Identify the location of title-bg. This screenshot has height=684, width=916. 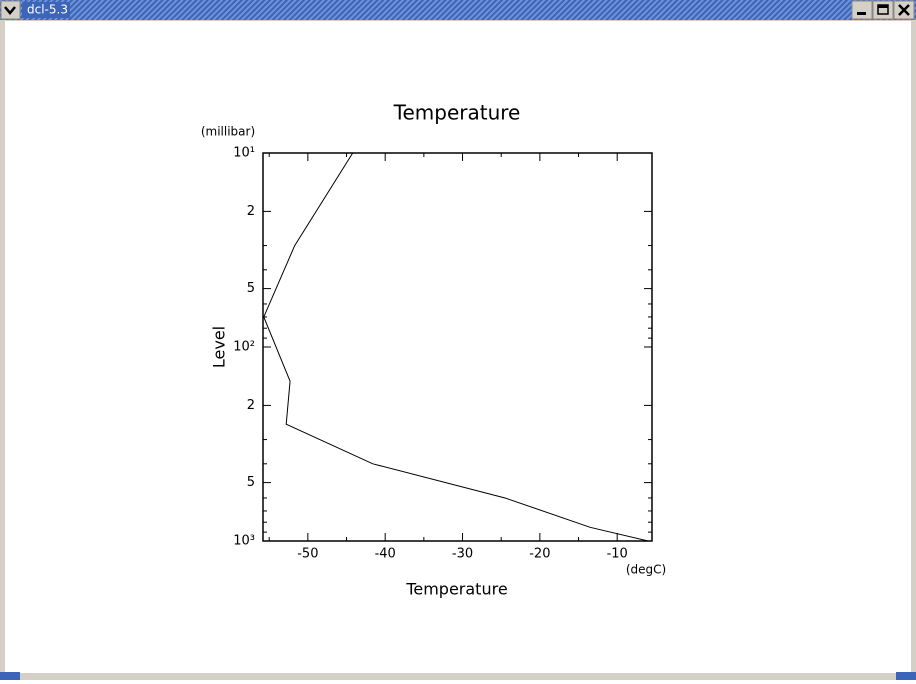
(46, 10).